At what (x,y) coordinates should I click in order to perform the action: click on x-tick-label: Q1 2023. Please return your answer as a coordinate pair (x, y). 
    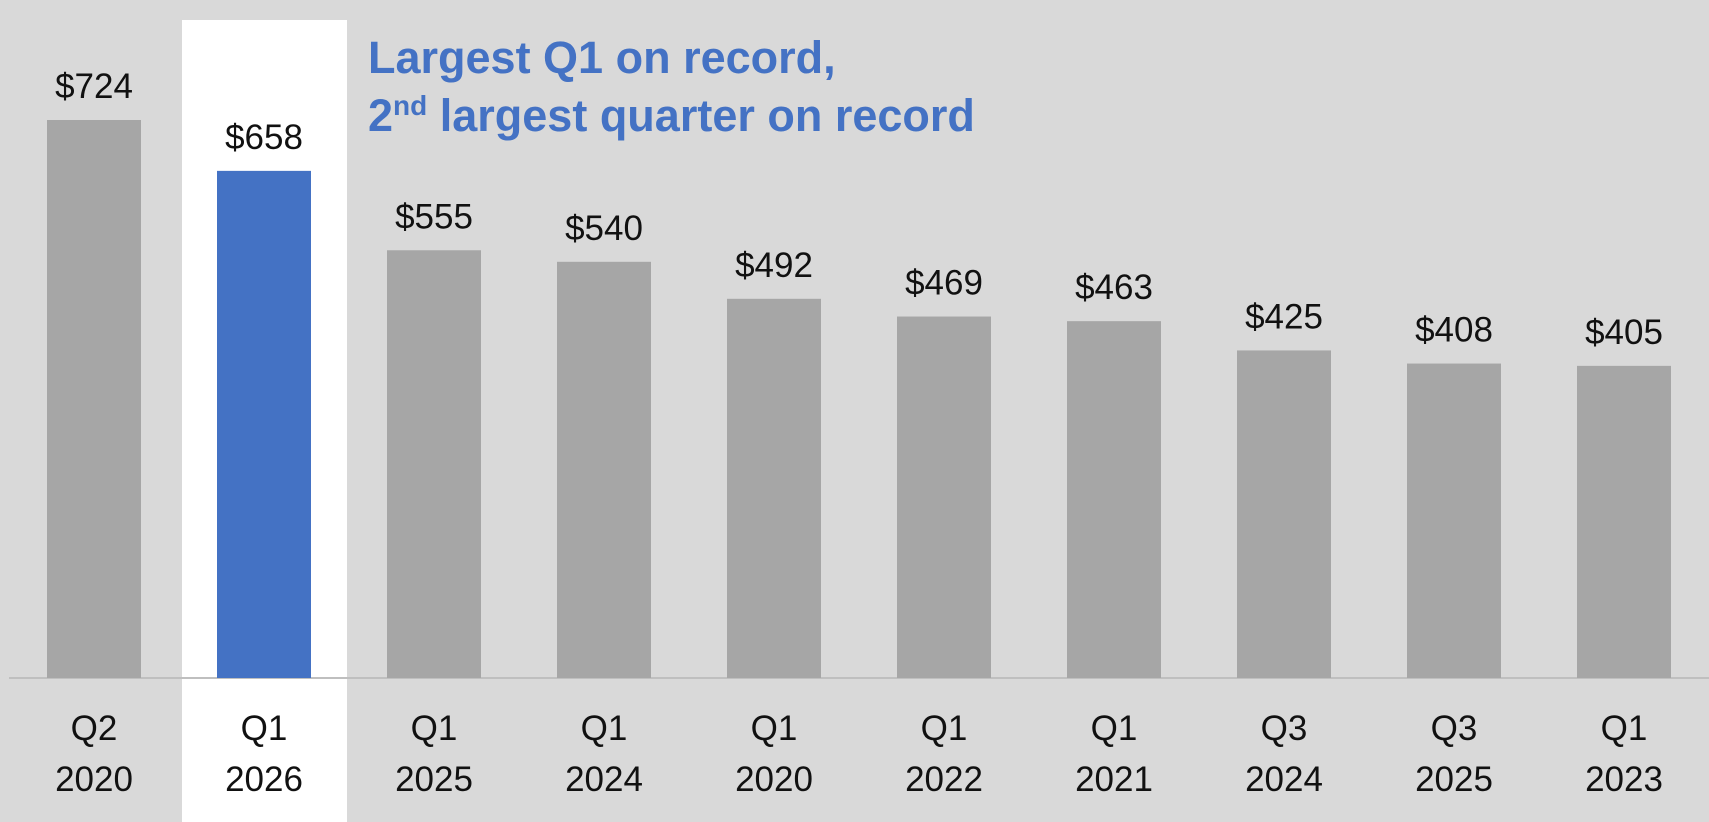
    Looking at the image, I should click on (1624, 754).